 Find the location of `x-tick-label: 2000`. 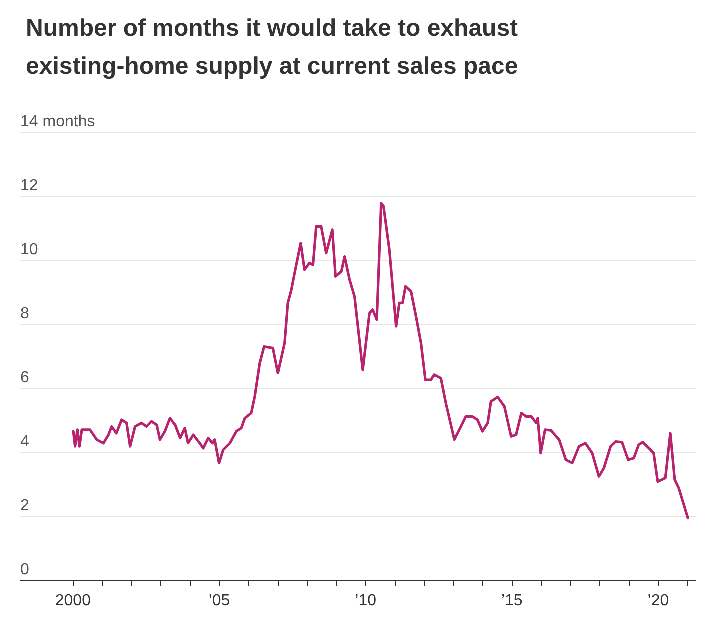

x-tick-label: 2000 is located at coordinates (73, 601).